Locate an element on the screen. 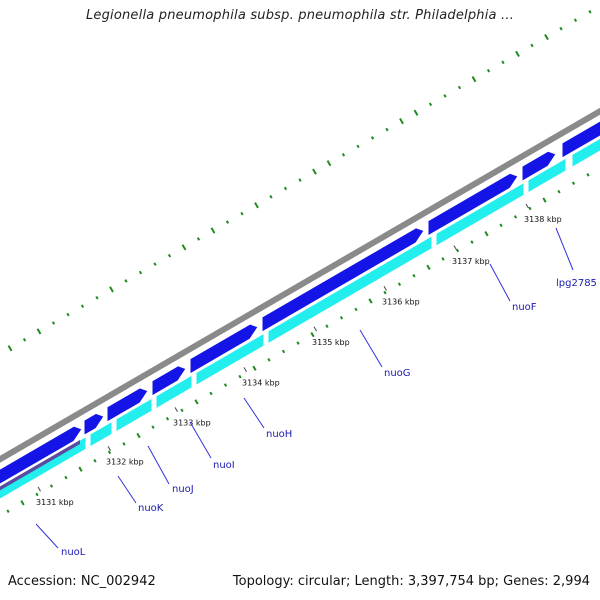 The width and height of the screenshot is (600, 600). gene-label-nuoj: nuoJ is located at coordinates (183, 489).